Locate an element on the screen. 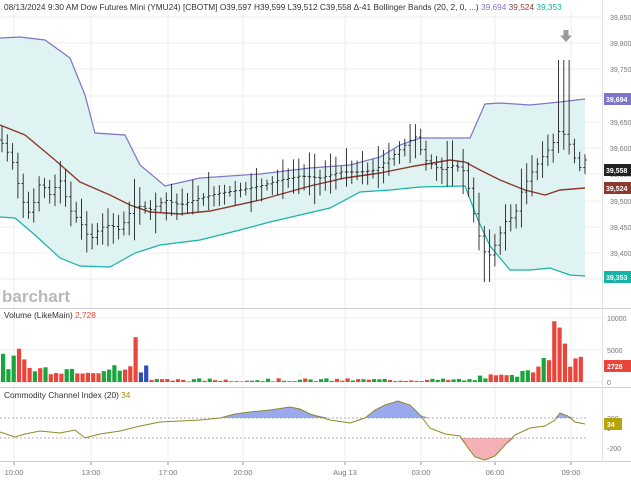 Image resolution: width=631 pixels, height=480 pixels. cci-title: Commodity Channel Index is located at coordinates (53, 395).